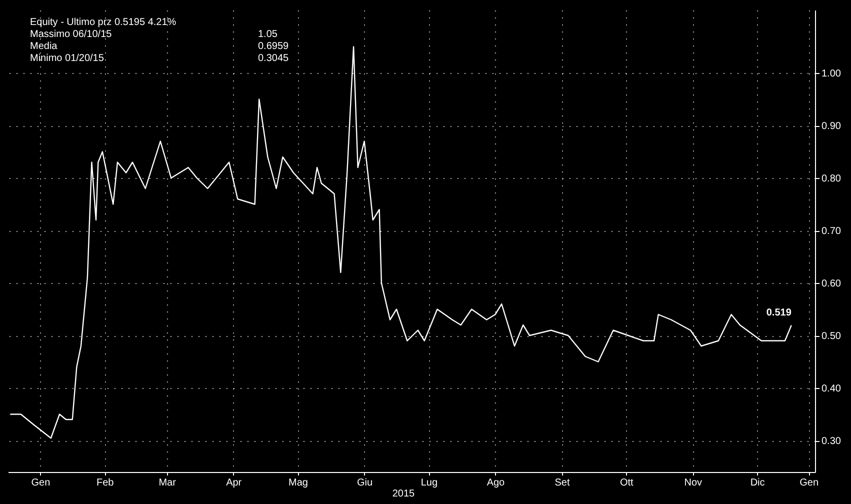  I want to click on y-tick-label: 1.00, so click(832, 74).